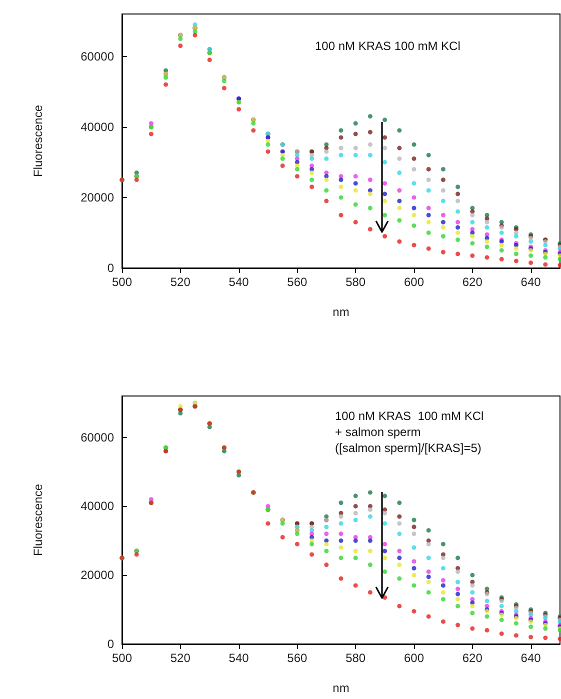 This screenshot has width=561, height=699. What do you see at coordinates (408, 448) in the screenshot?
I see `annotation: ([salmon sperm]/[KRAS]=5)` at bounding box center [408, 448].